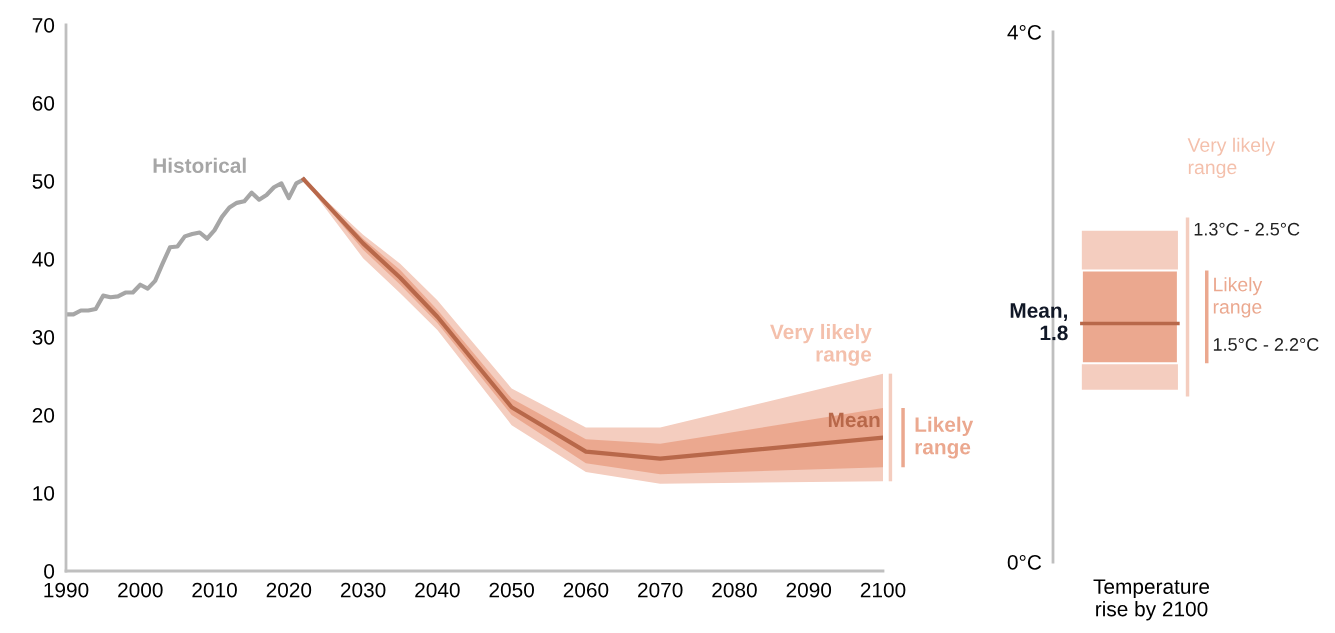 The width and height of the screenshot is (1335, 633). I want to click on x-tick-label: 2080, so click(734, 590).